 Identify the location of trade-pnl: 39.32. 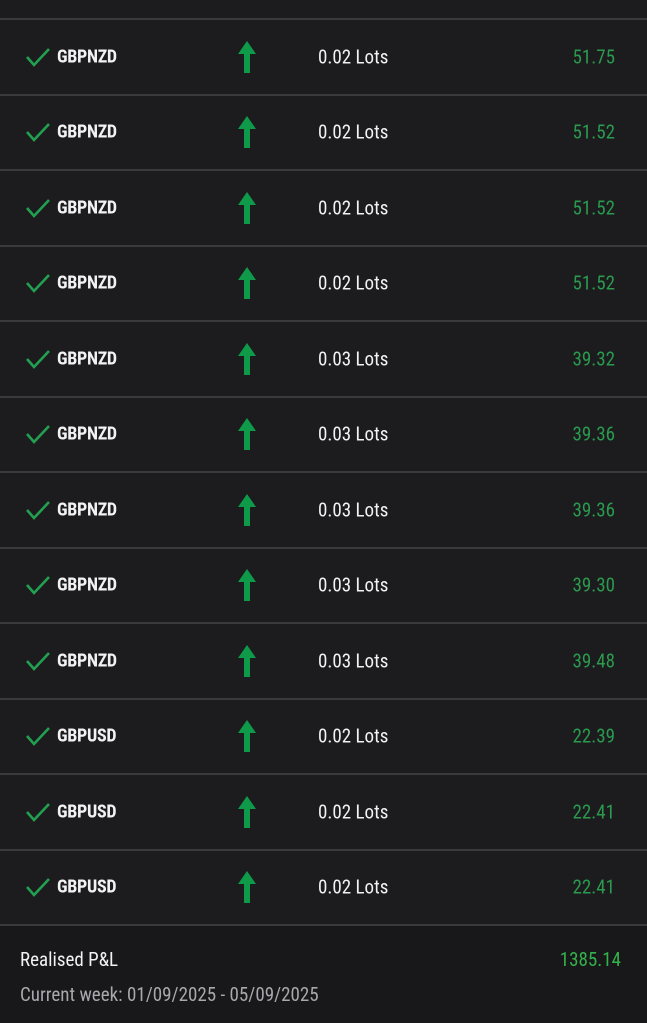
(593, 359).